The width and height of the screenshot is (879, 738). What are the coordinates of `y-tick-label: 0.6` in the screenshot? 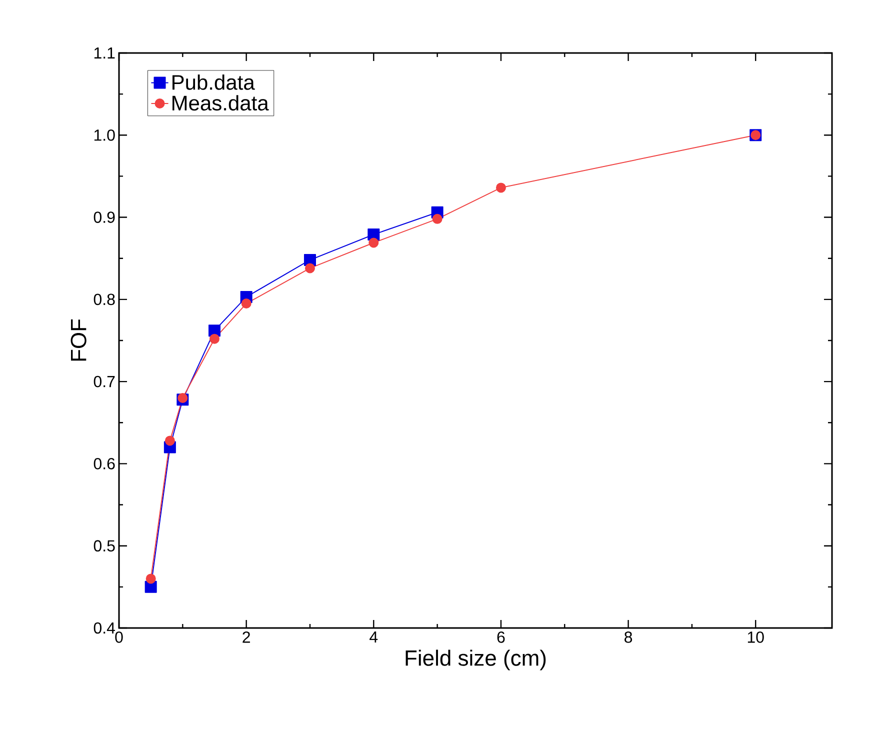 It's located at (104, 464).